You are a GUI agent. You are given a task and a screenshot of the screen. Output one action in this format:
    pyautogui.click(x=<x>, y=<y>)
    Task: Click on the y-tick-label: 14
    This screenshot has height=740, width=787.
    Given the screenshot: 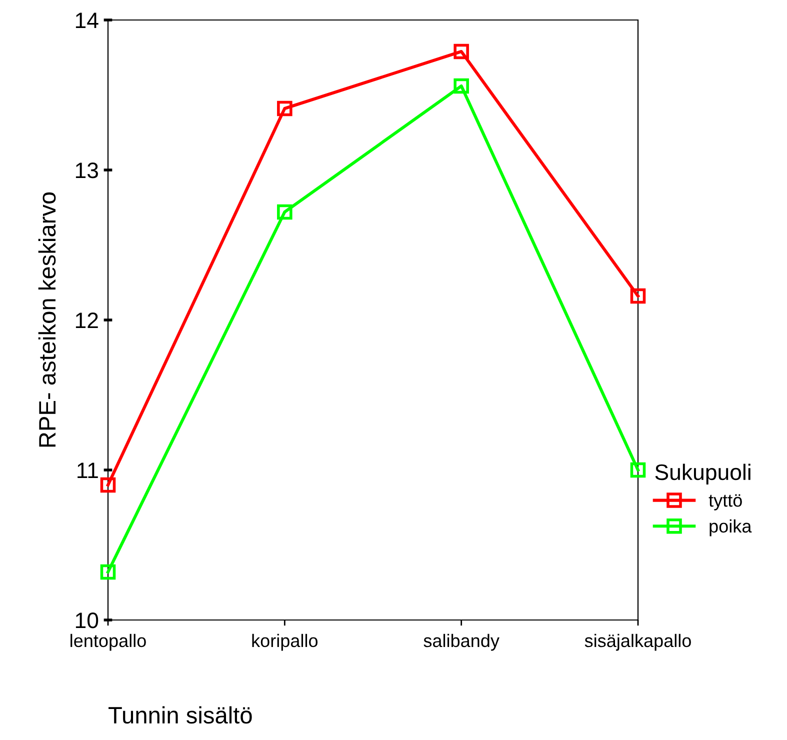 What is the action you would take?
    pyautogui.click(x=87, y=20)
    